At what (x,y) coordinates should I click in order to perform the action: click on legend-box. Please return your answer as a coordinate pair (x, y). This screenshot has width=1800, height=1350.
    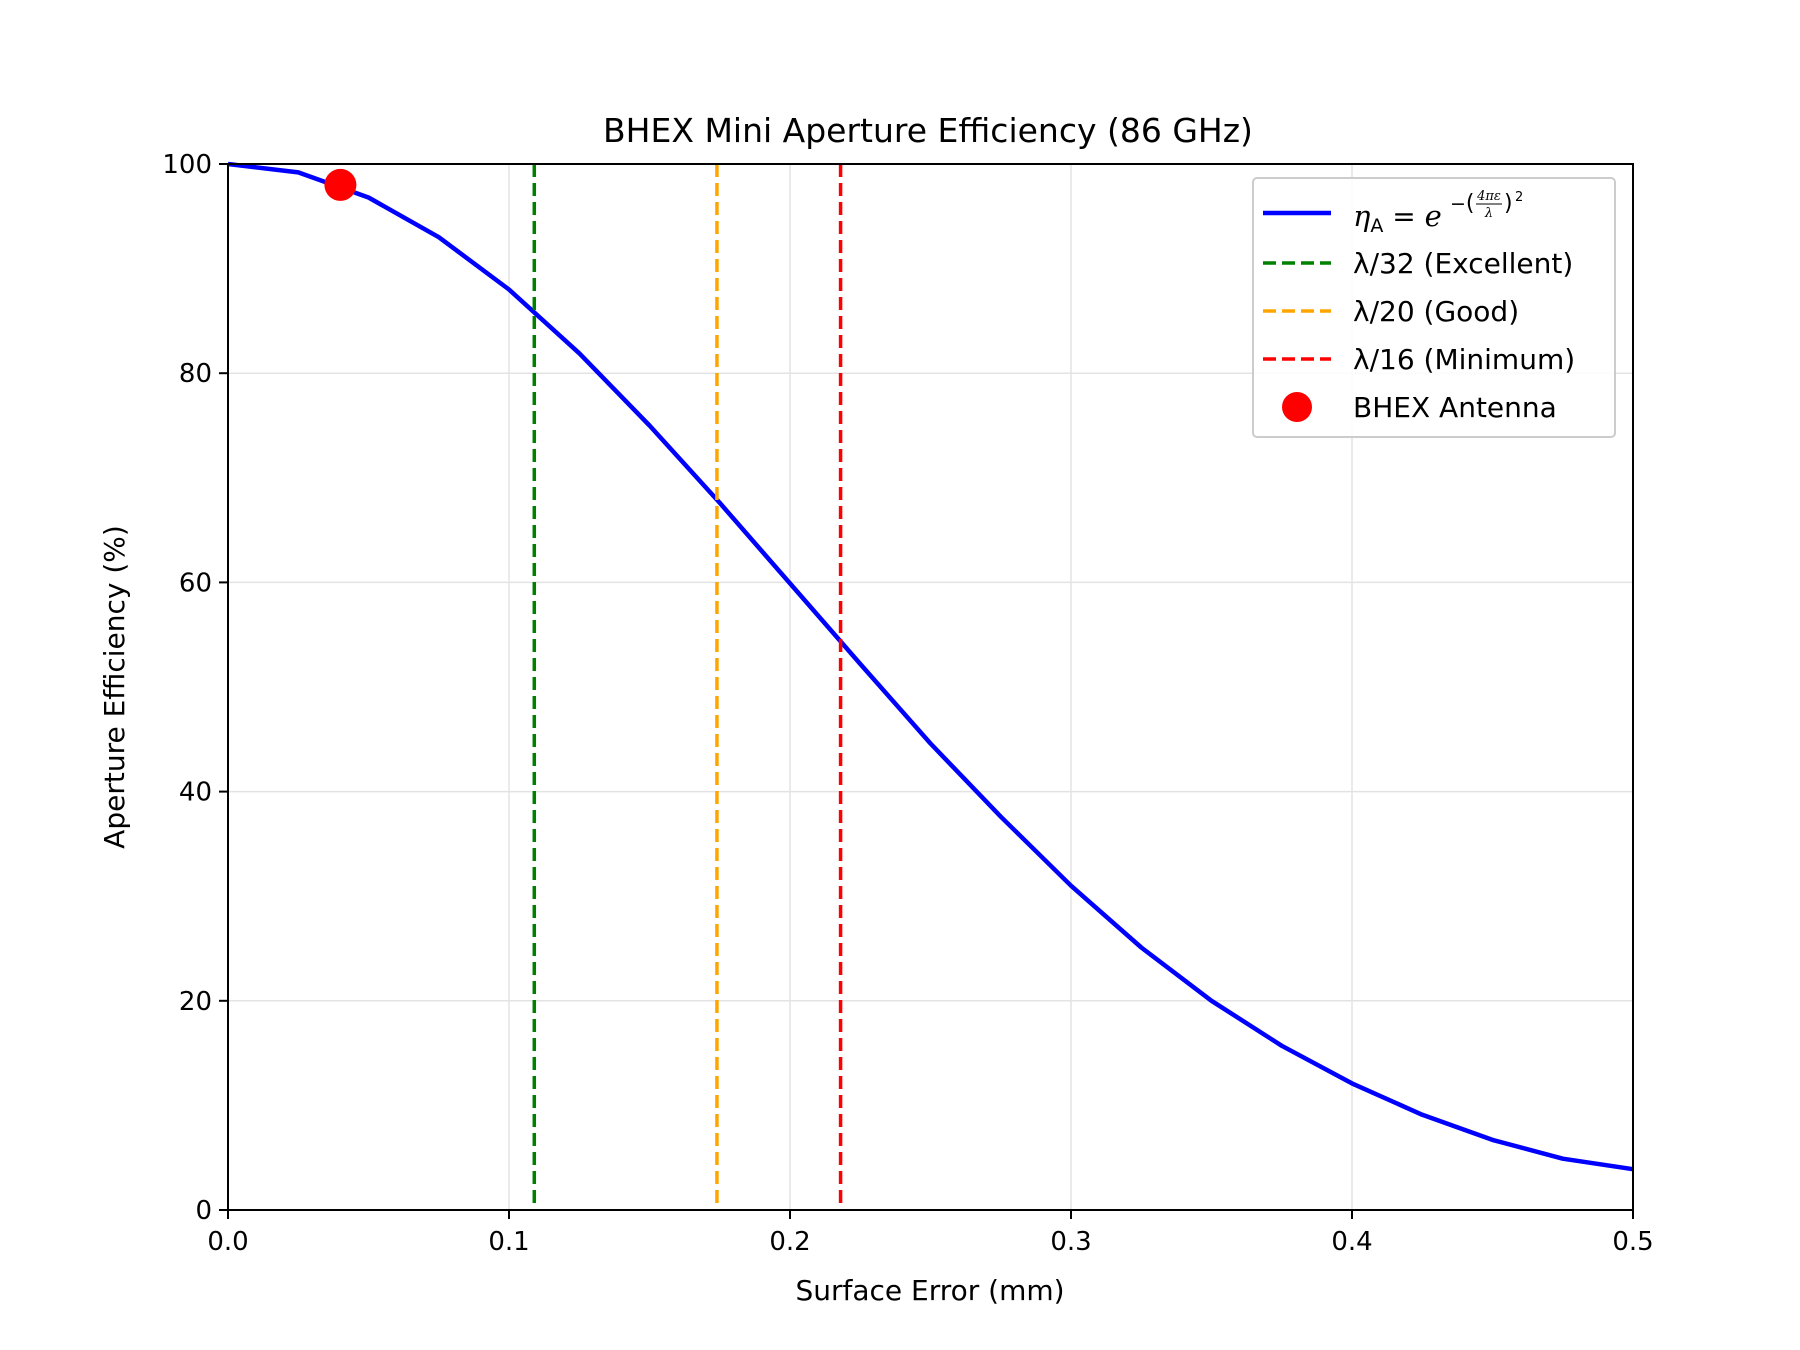
    Looking at the image, I should click on (1434, 307).